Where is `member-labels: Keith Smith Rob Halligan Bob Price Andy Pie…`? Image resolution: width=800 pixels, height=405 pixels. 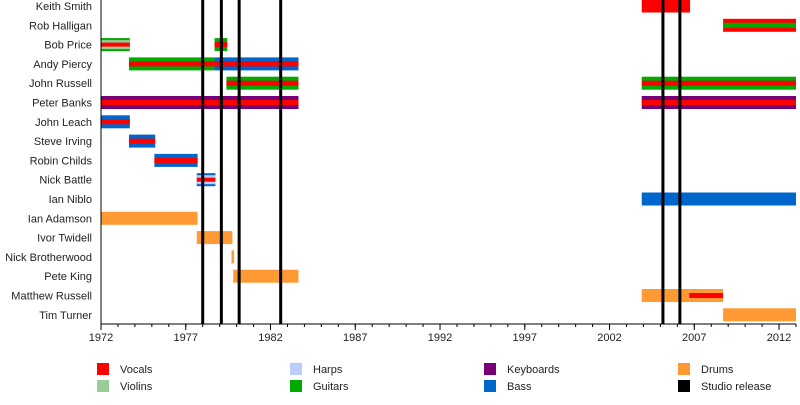
member-labels: Keith Smith Rob Halligan Bob Price Andy Pie… is located at coordinates (48, 161).